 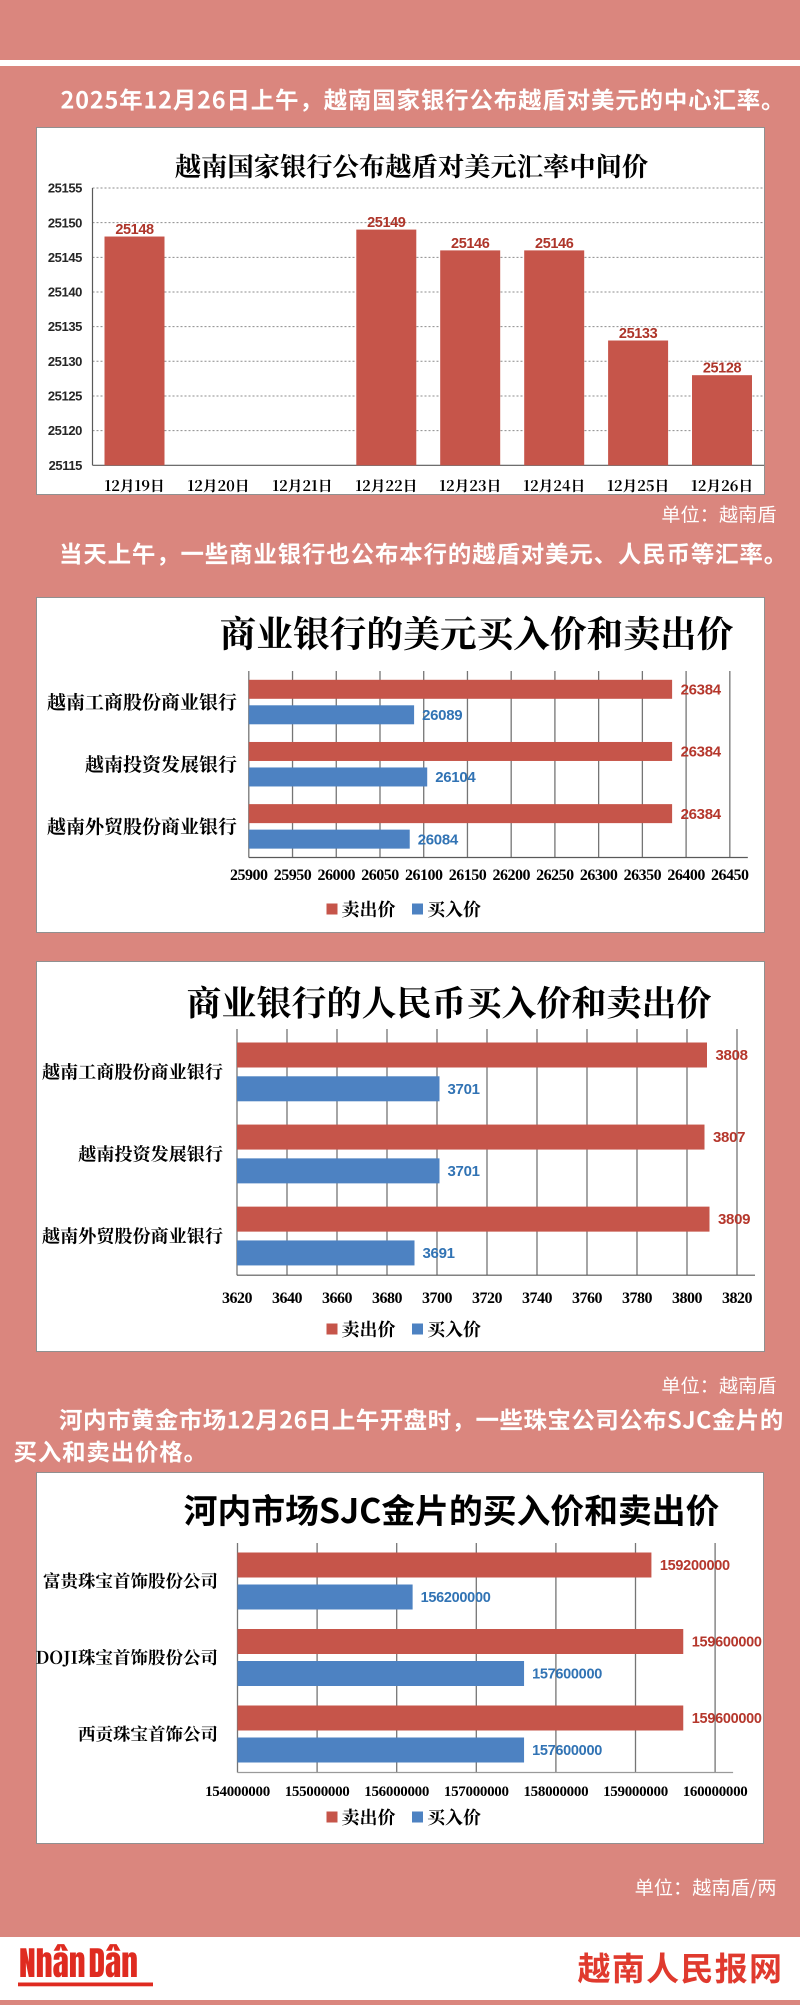 What do you see at coordinates (237, 1298) in the screenshot?
I see `svg-text: 3620` at bounding box center [237, 1298].